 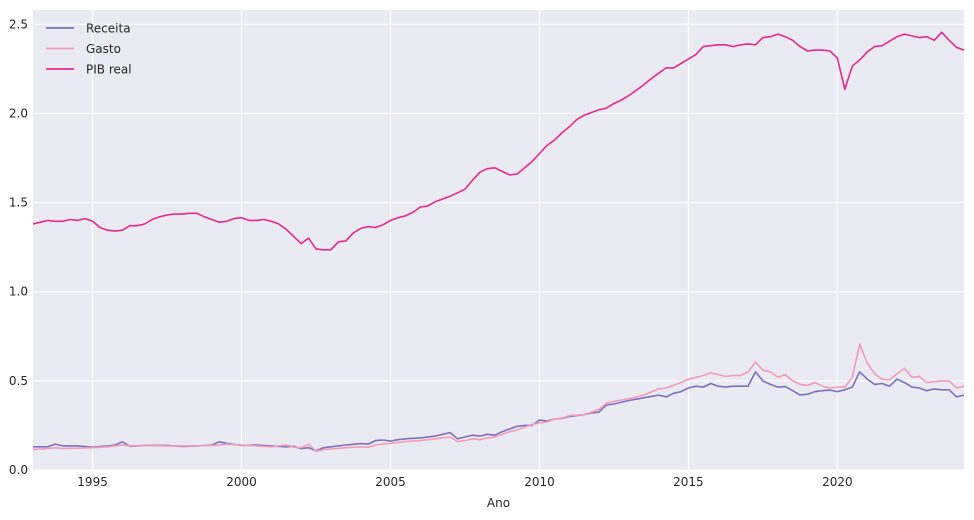 What do you see at coordinates (103, 49) in the screenshot?
I see `legend-label: Gasto` at bounding box center [103, 49].